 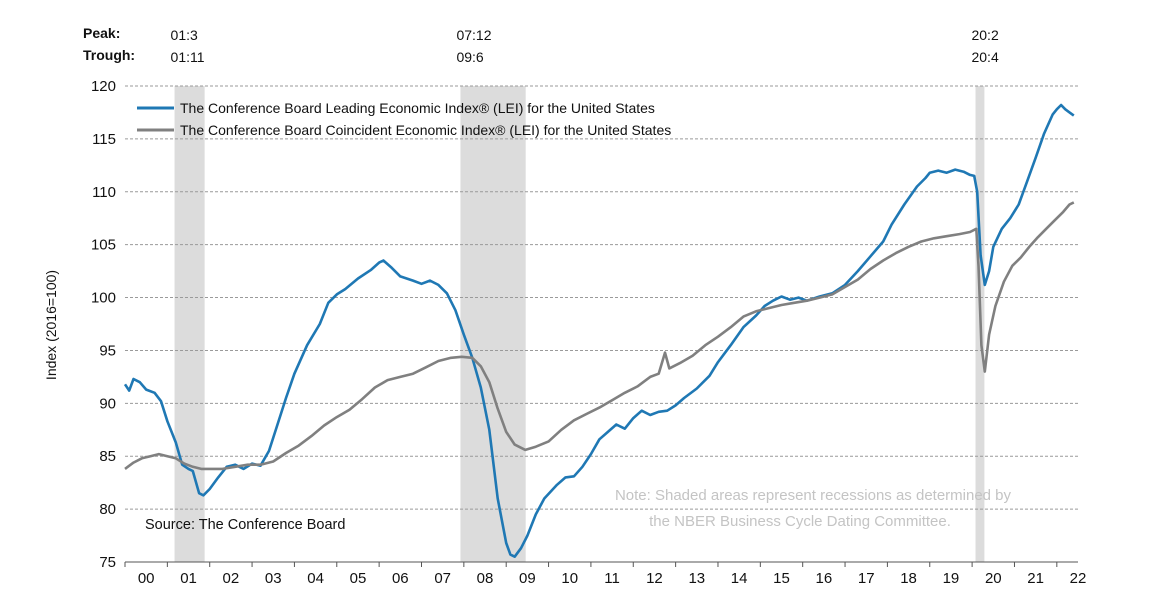 What do you see at coordinates (442, 578) in the screenshot?
I see `x-tick-label-07: 07` at bounding box center [442, 578].